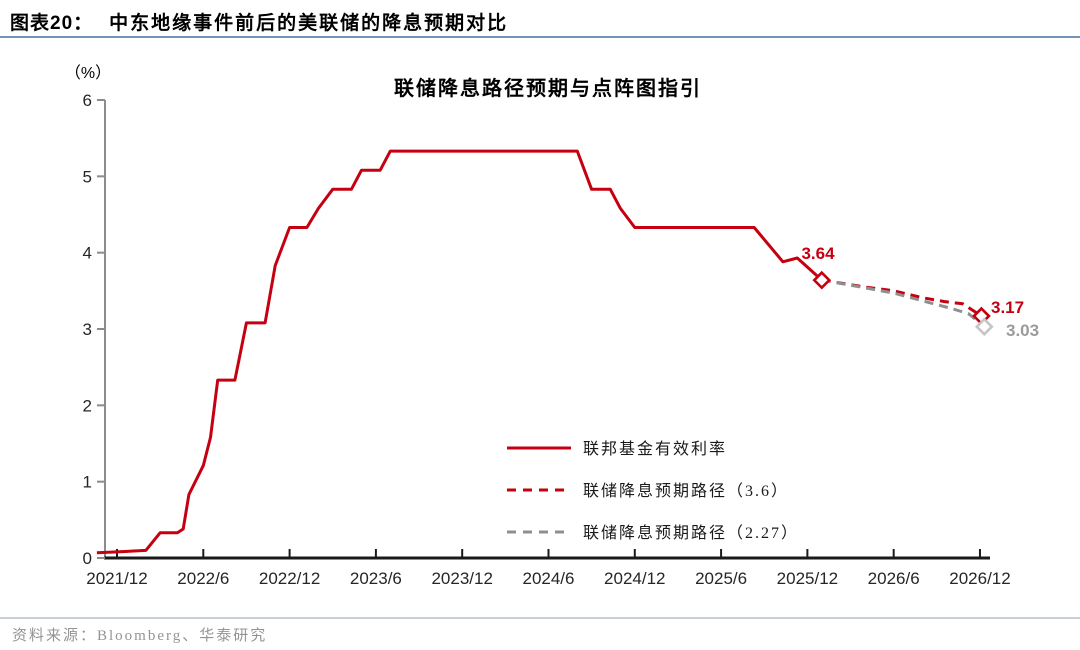 The width and height of the screenshot is (1080, 650). What do you see at coordinates (289, 578) in the screenshot?
I see `x-axis-tick-label: 2022/12` at bounding box center [289, 578].